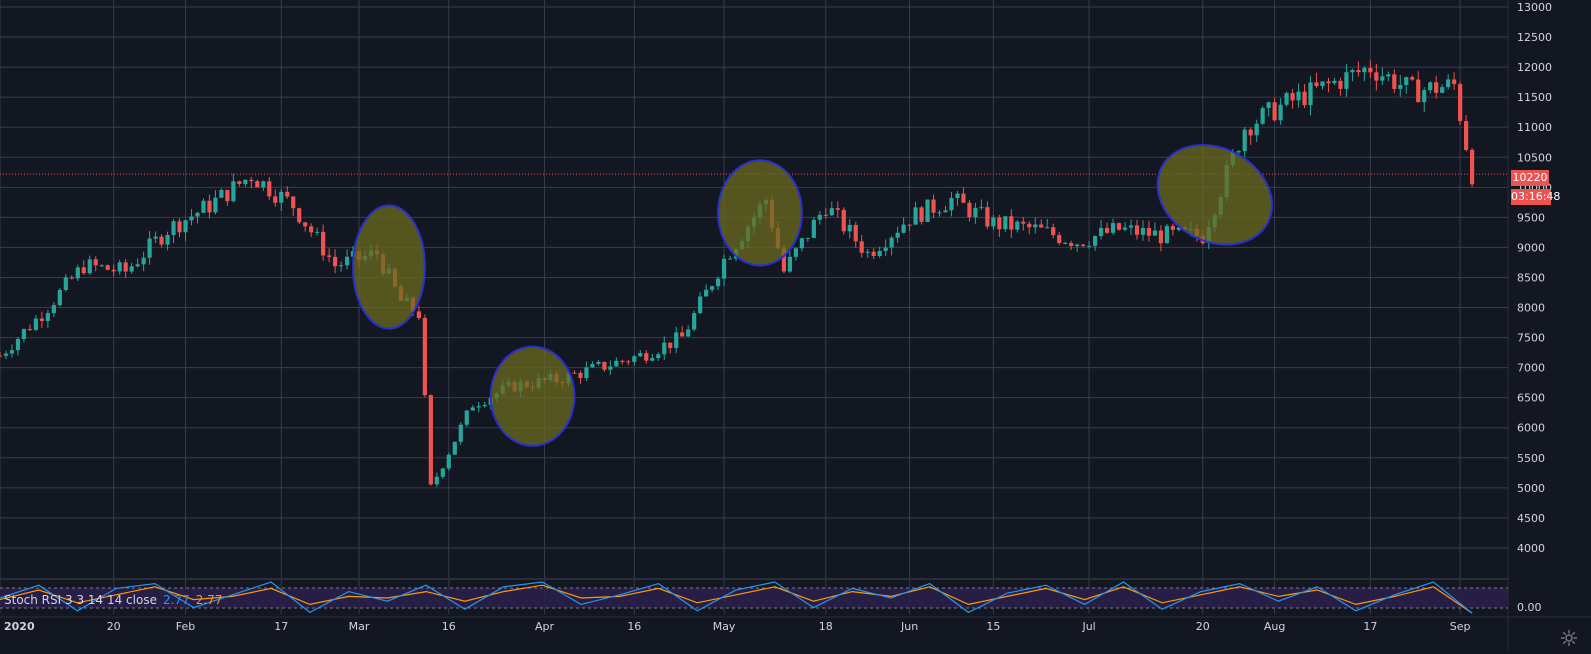  Describe the element at coordinates (1088, 626) in the screenshot. I see `time-tick-label: Jul` at that location.